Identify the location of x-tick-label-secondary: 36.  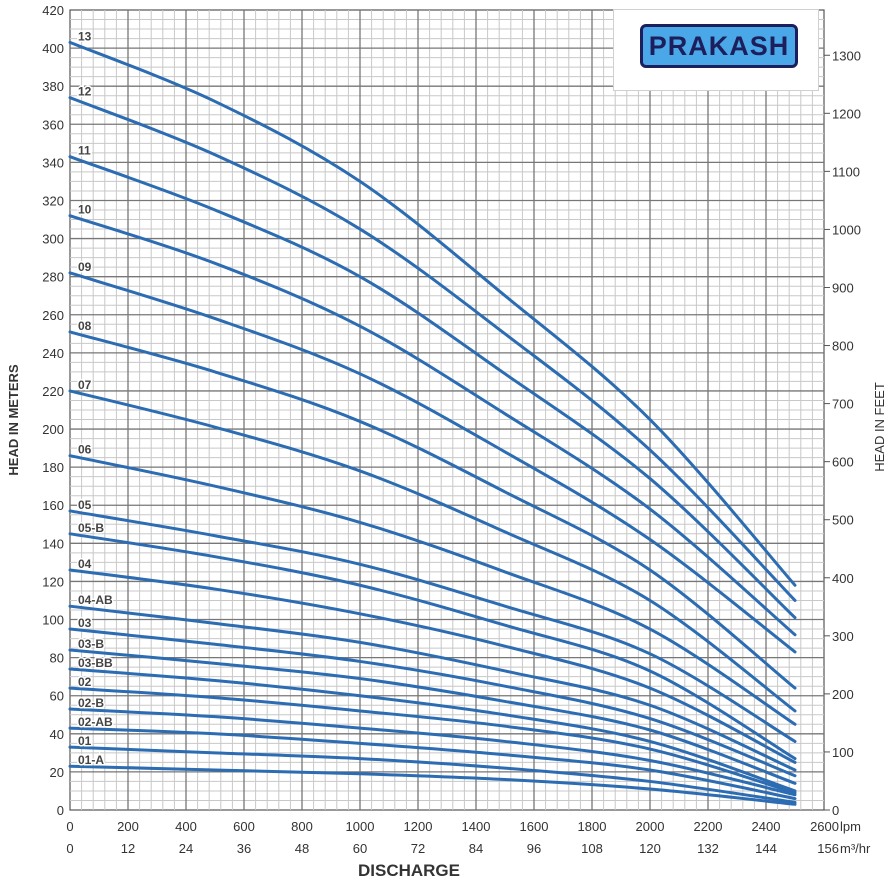
(244, 848).